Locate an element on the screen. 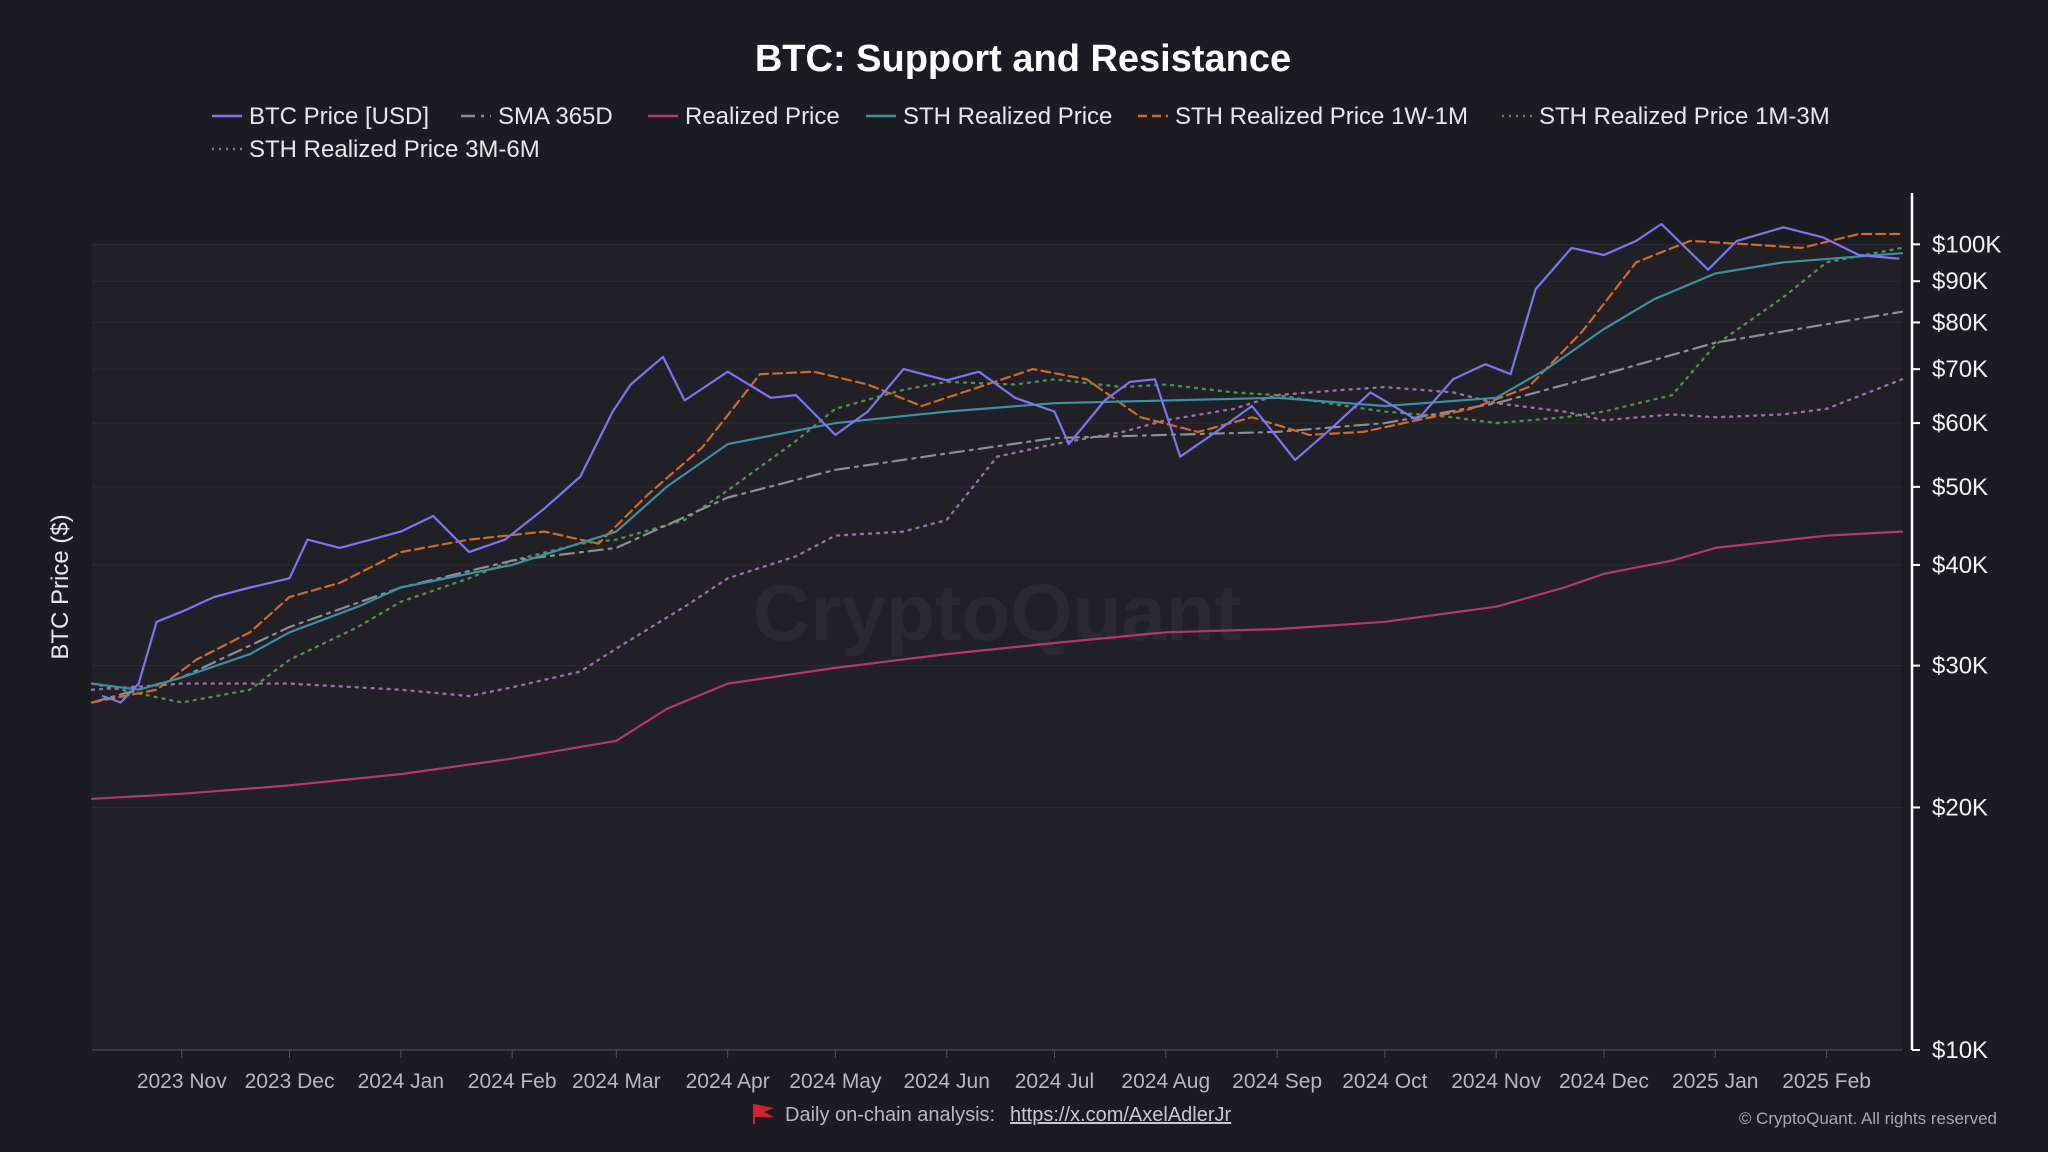 The height and width of the screenshot is (1152, 2048). x-tick-label: 2025 Jan is located at coordinates (1715, 1081).